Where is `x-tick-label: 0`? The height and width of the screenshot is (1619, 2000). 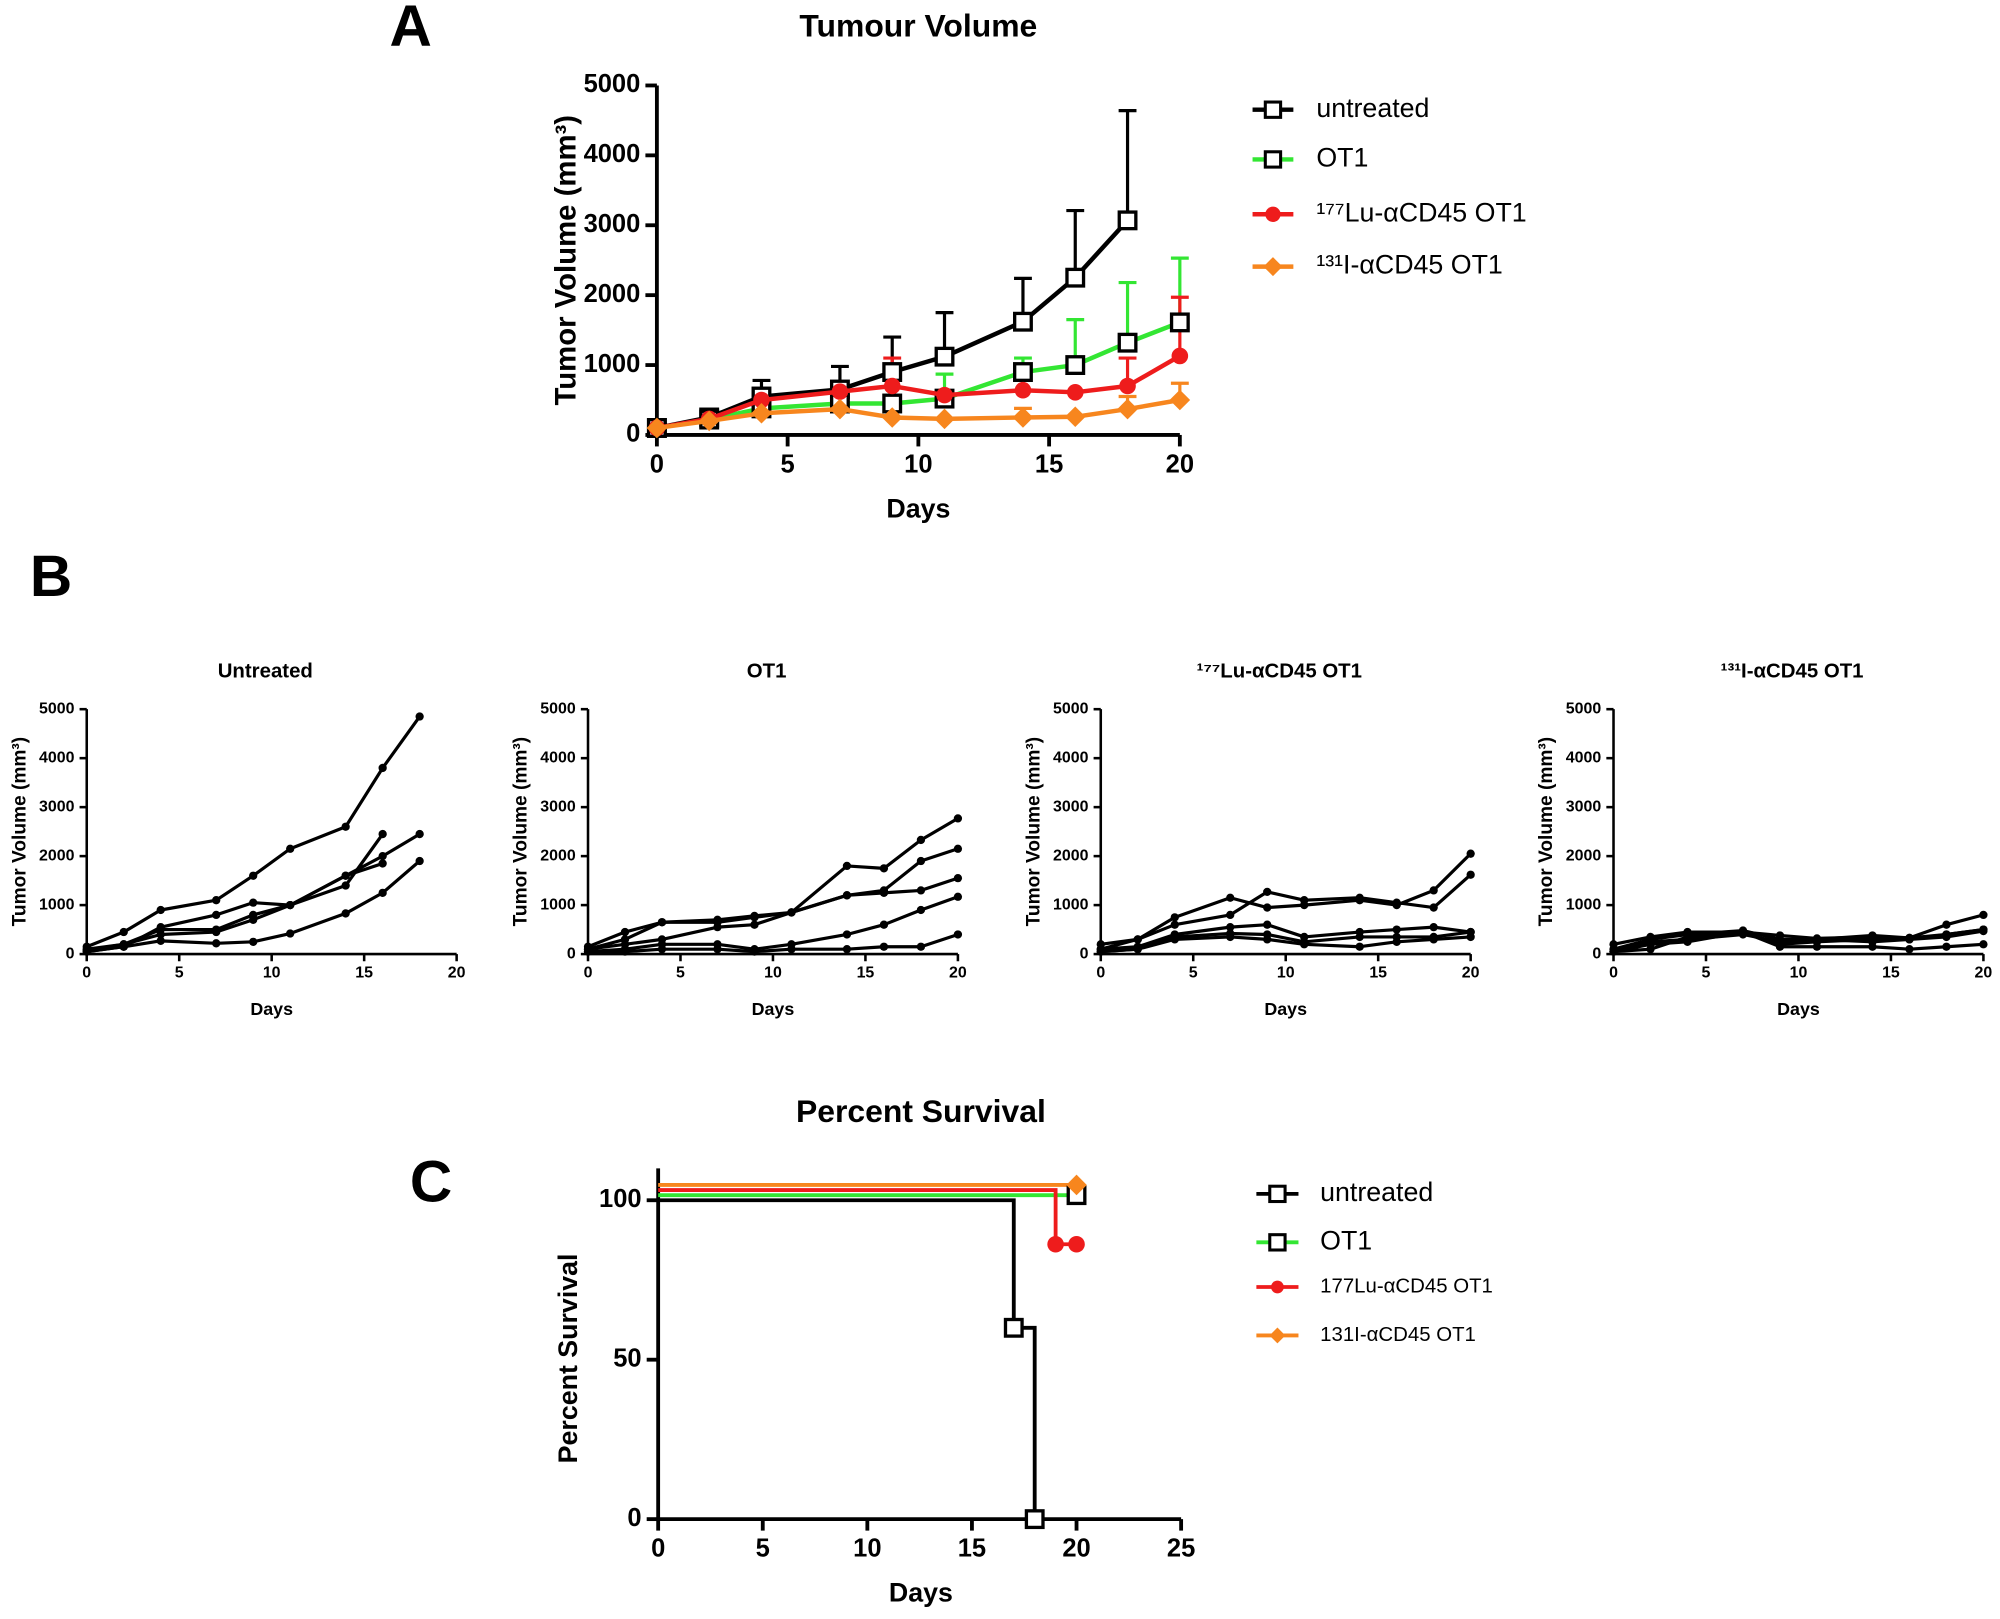
x-tick-label: 0 is located at coordinates (657, 464).